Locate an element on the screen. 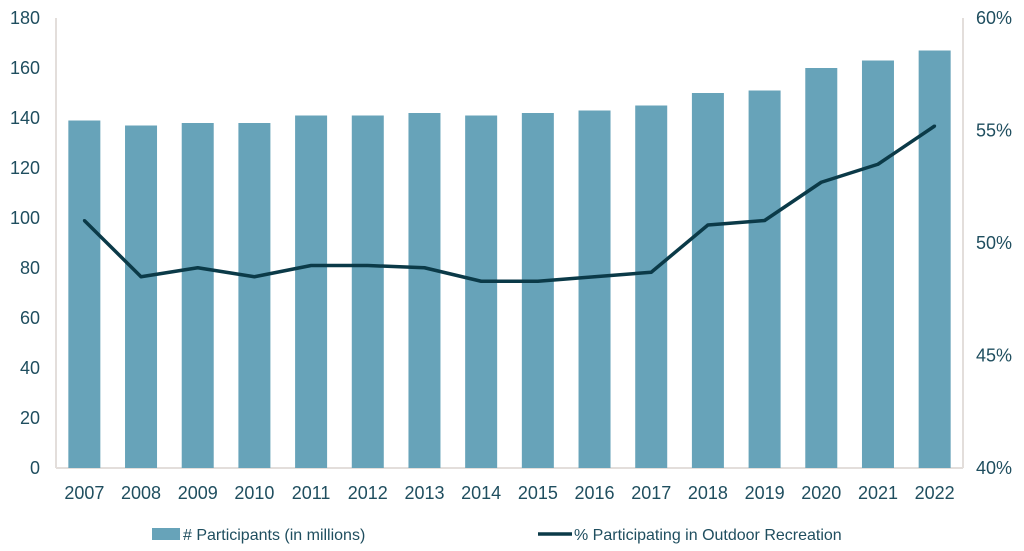 The width and height of the screenshot is (1024, 551). legend-bar-swatch is located at coordinates (166, 534).